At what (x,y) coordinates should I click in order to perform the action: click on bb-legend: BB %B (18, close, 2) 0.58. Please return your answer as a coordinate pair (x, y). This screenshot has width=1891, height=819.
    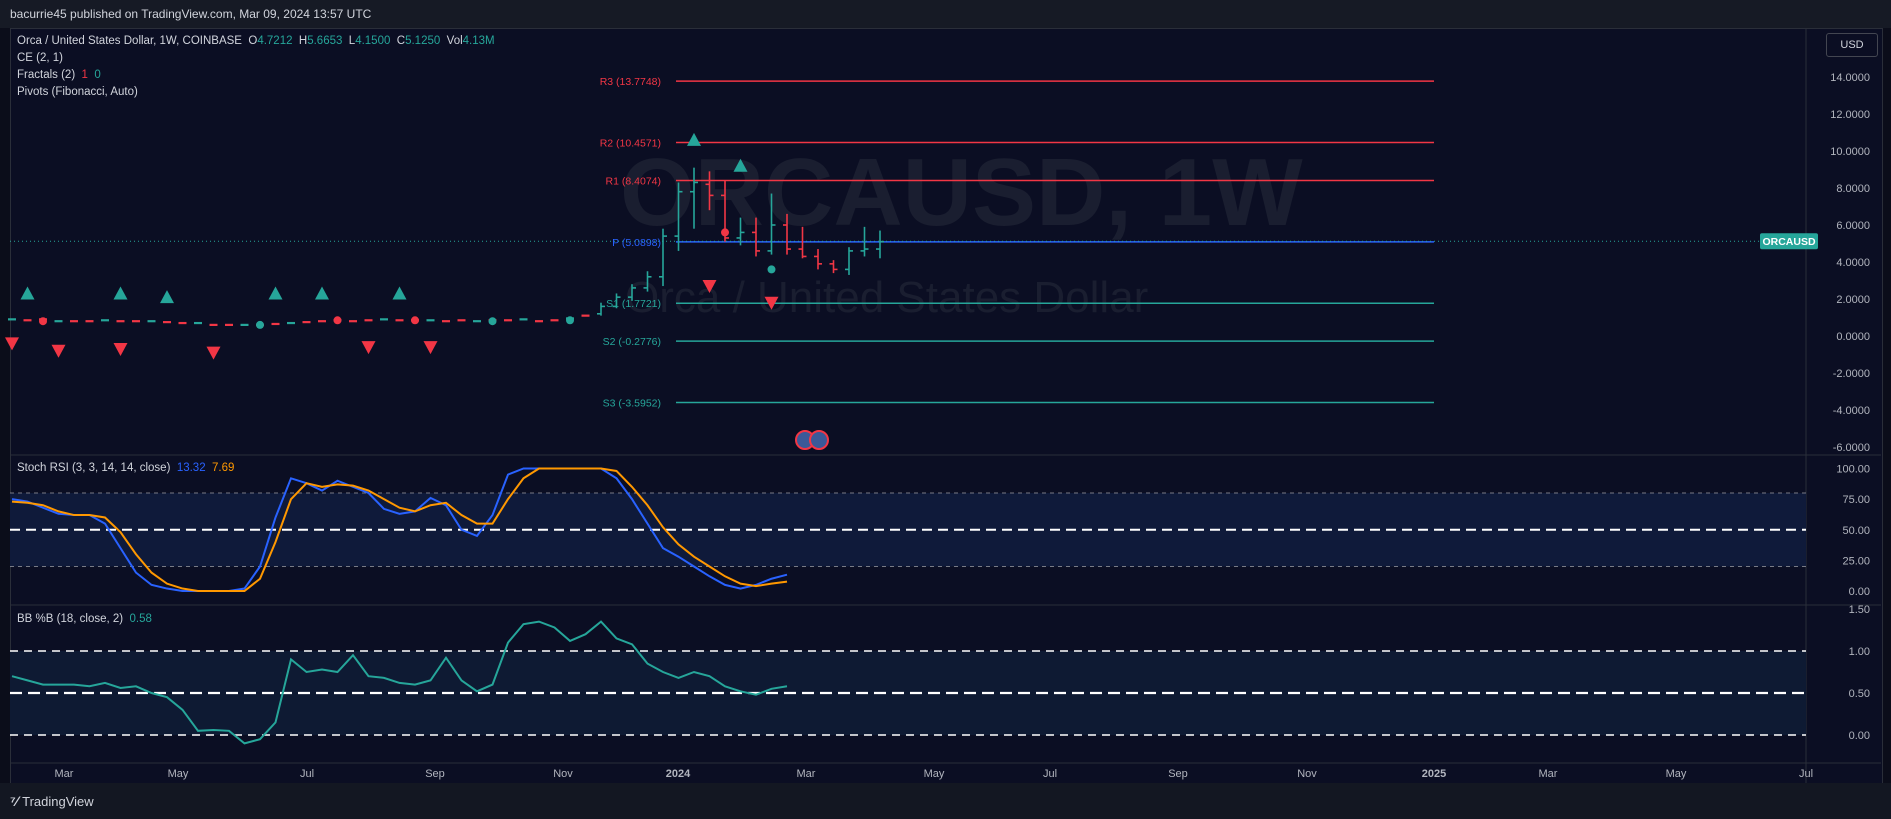
    Looking at the image, I should click on (84, 619).